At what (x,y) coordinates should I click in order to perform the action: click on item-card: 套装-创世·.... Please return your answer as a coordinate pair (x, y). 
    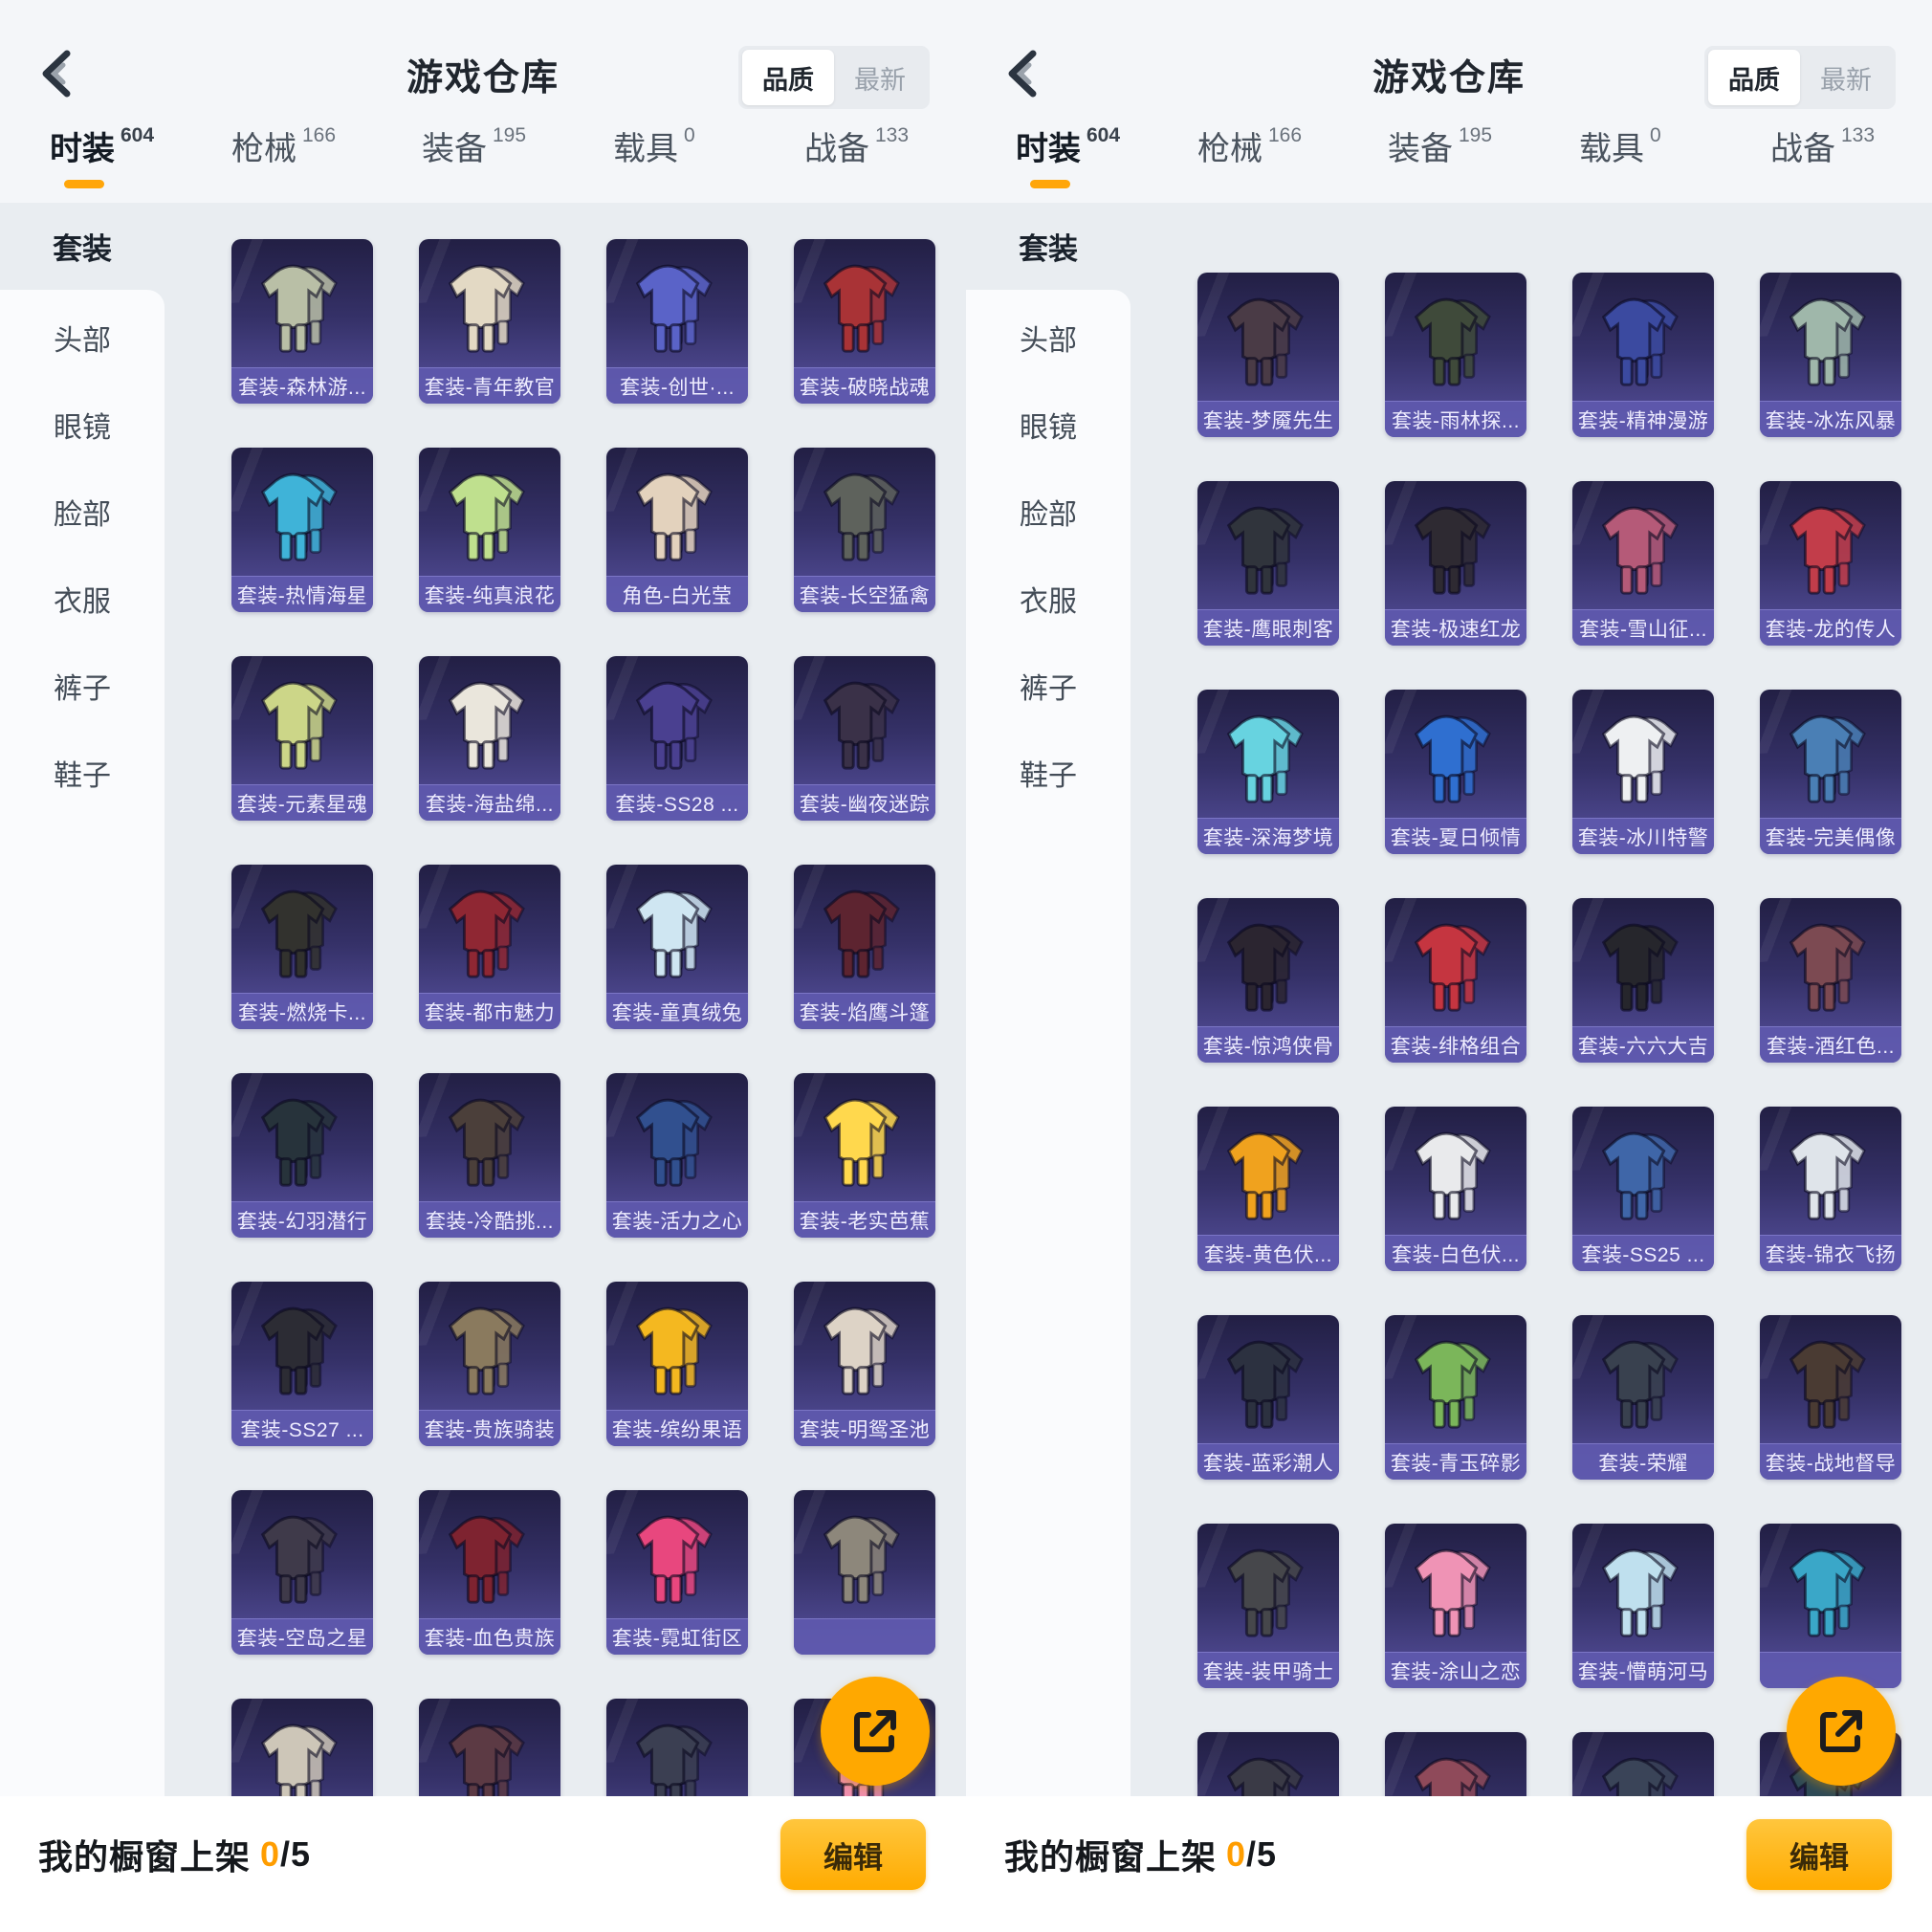
    Looking at the image, I should click on (677, 321).